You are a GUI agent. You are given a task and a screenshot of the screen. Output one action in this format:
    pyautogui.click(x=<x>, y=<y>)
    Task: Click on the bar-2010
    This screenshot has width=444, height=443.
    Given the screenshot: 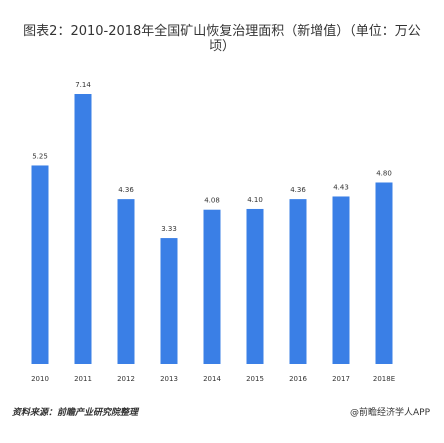 What is the action you would take?
    pyautogui.click(x=40, y=264)
    